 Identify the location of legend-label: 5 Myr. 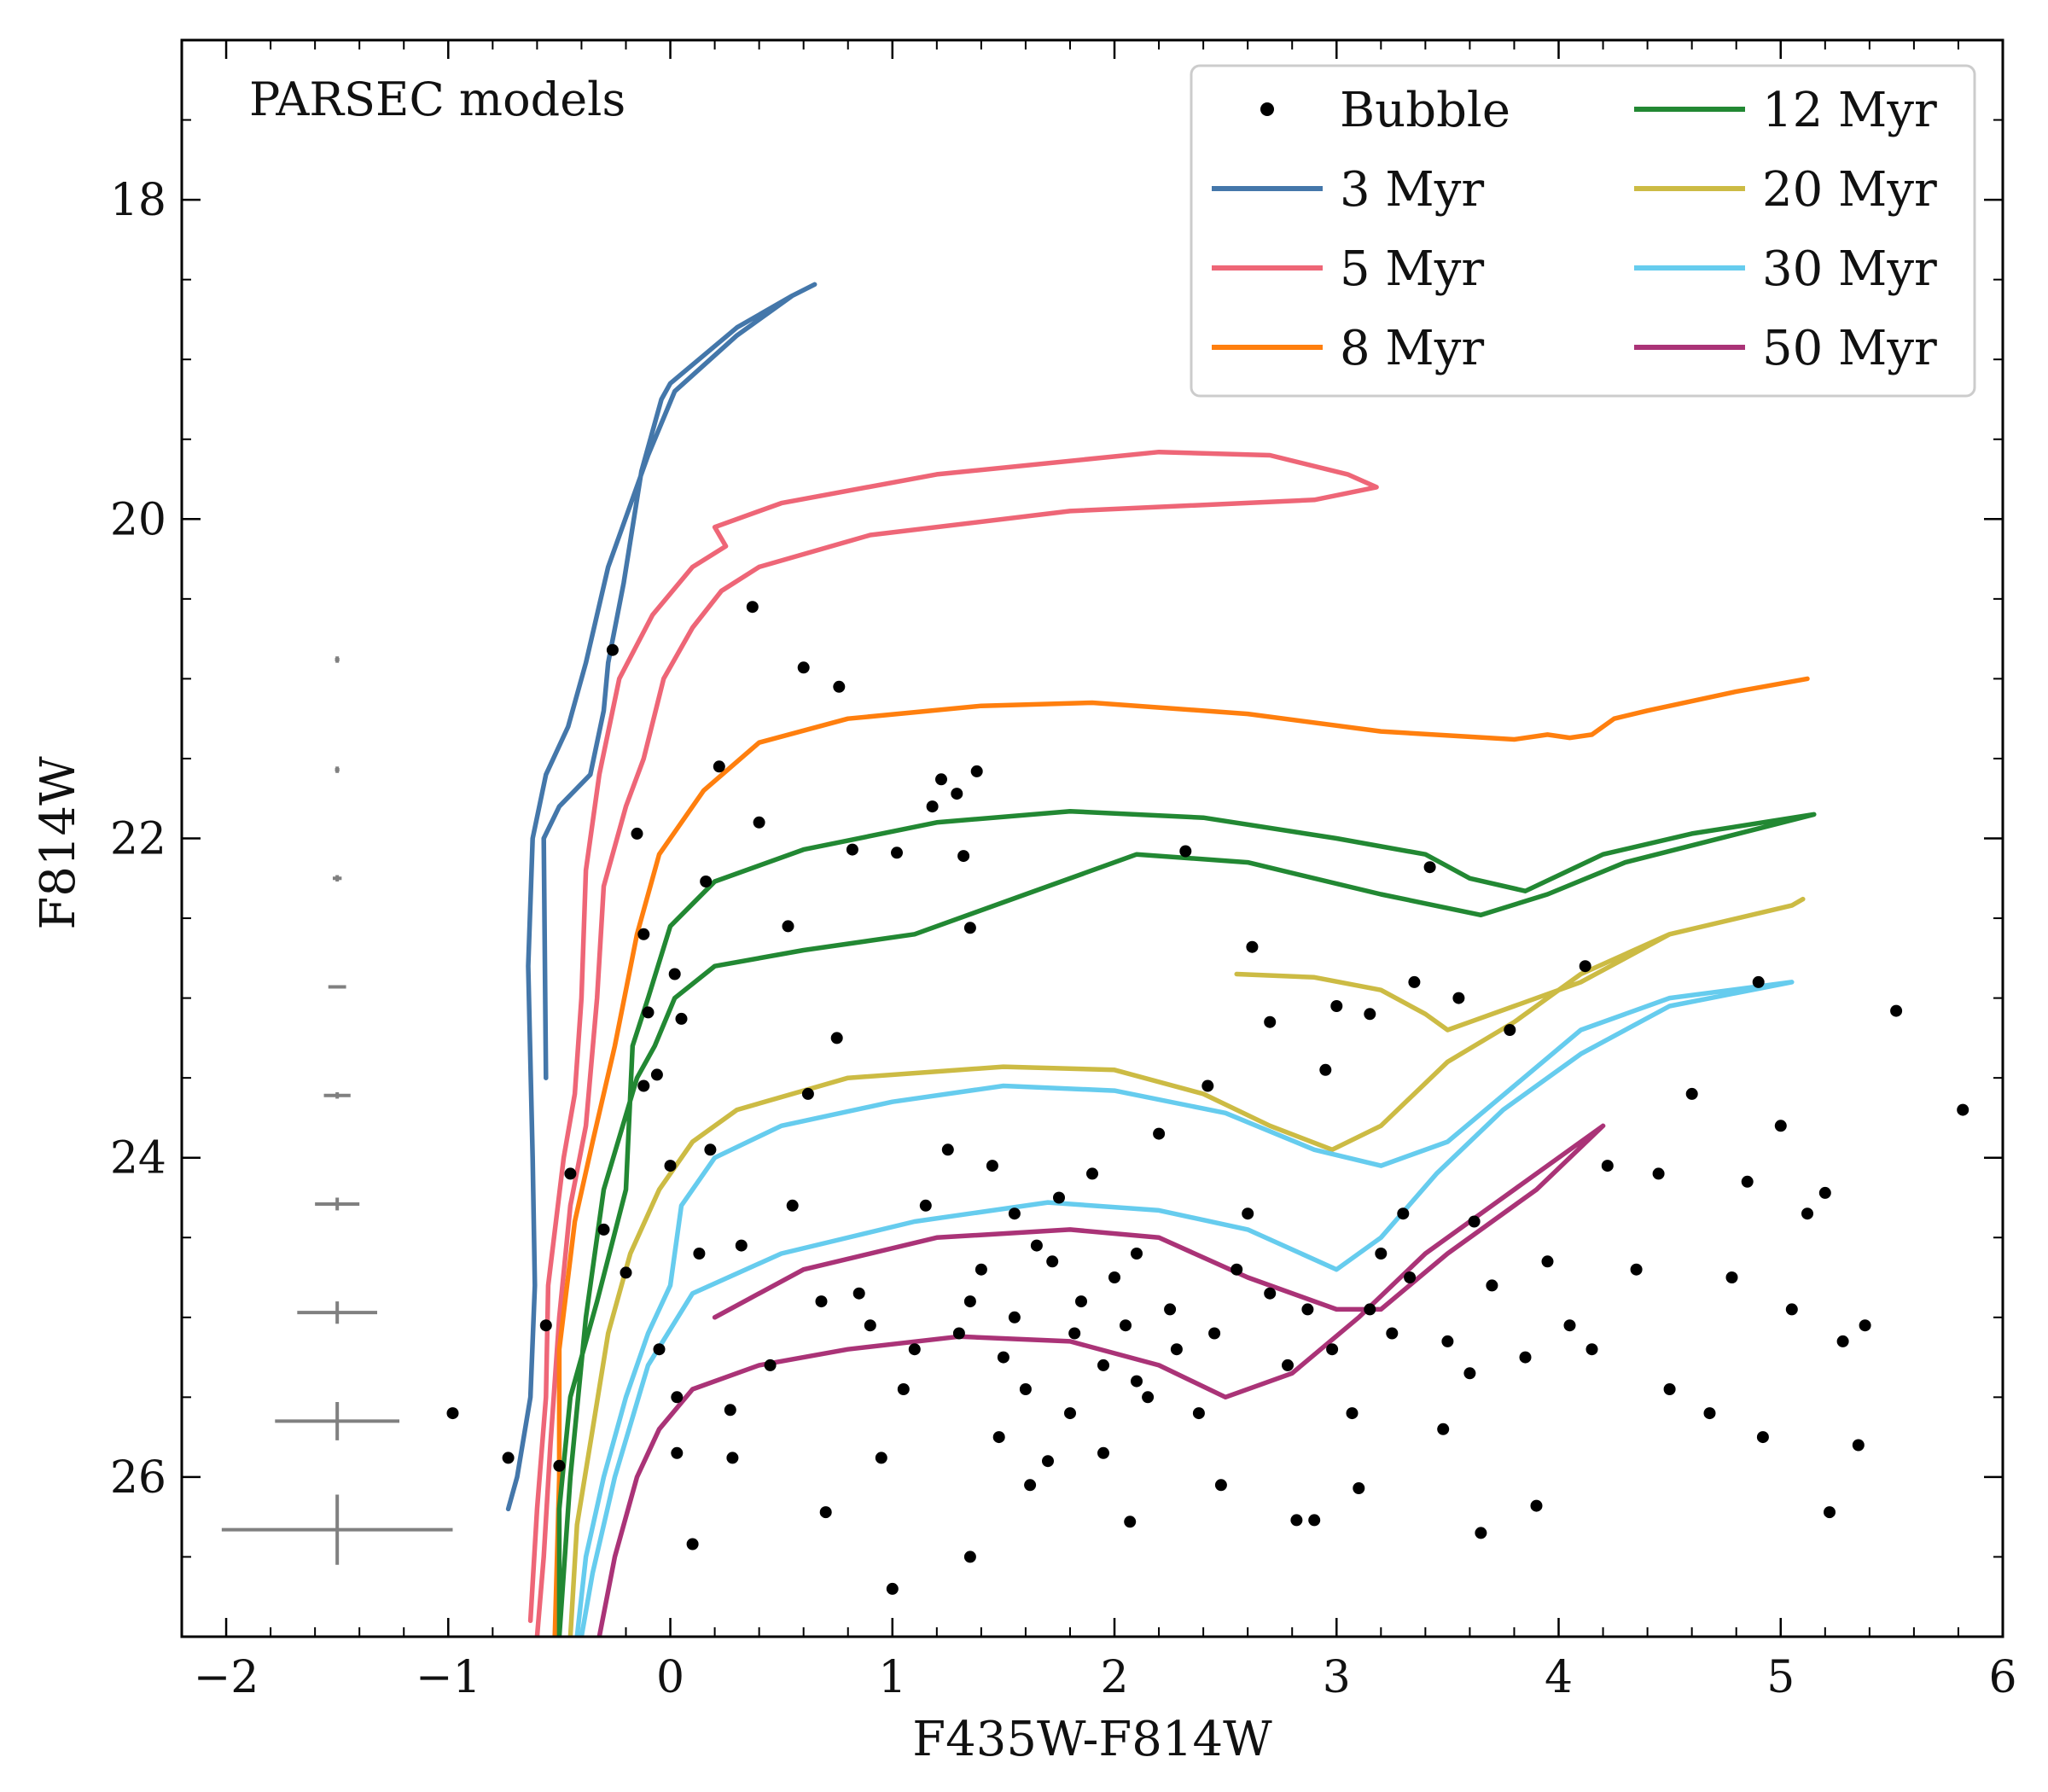
(1412, 269).